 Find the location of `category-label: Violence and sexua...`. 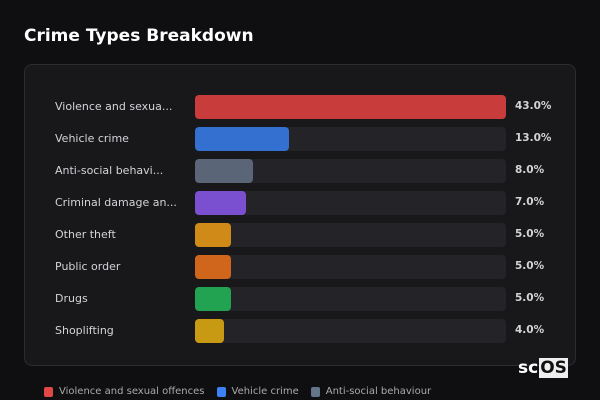

category-label: Violence and sexua... is located at coordinates (114, 106).